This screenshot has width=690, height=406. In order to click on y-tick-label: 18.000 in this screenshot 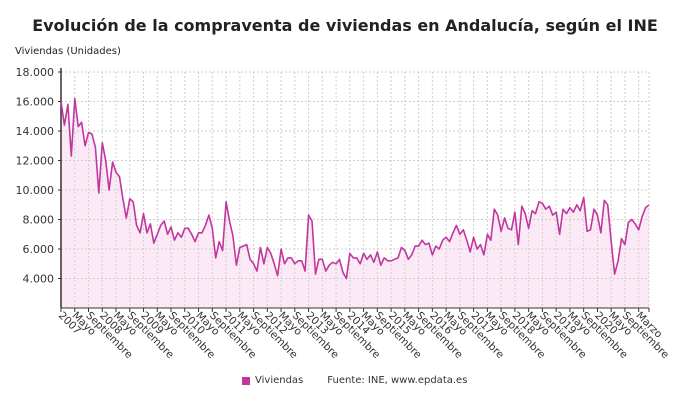, I will do `click(35, 72)`.